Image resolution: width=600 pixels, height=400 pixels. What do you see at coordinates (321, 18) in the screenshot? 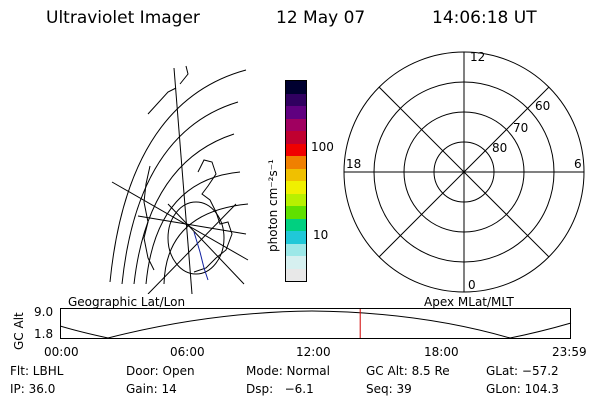
I see `date-label: 12 May 07` at bounding box center [321, 18].